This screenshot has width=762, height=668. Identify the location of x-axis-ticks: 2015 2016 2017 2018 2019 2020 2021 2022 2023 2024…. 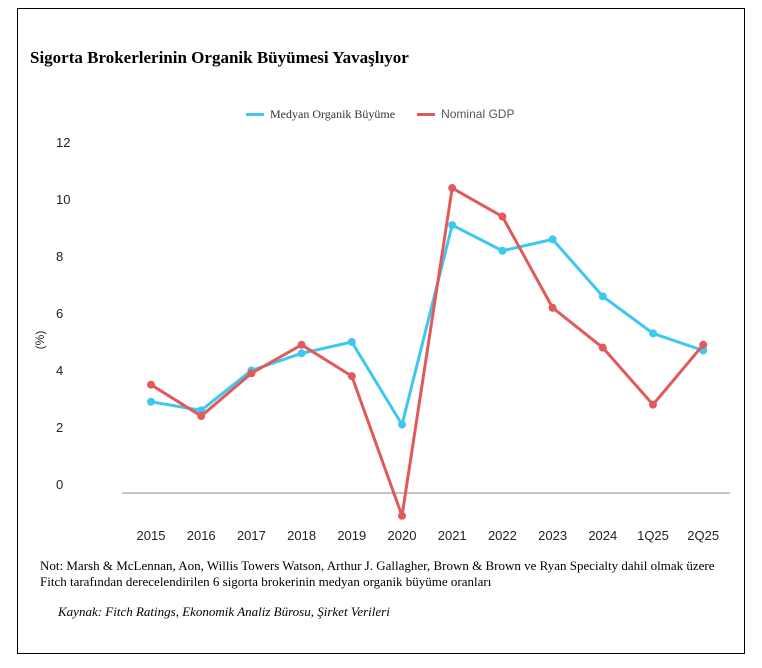
(428, 535).